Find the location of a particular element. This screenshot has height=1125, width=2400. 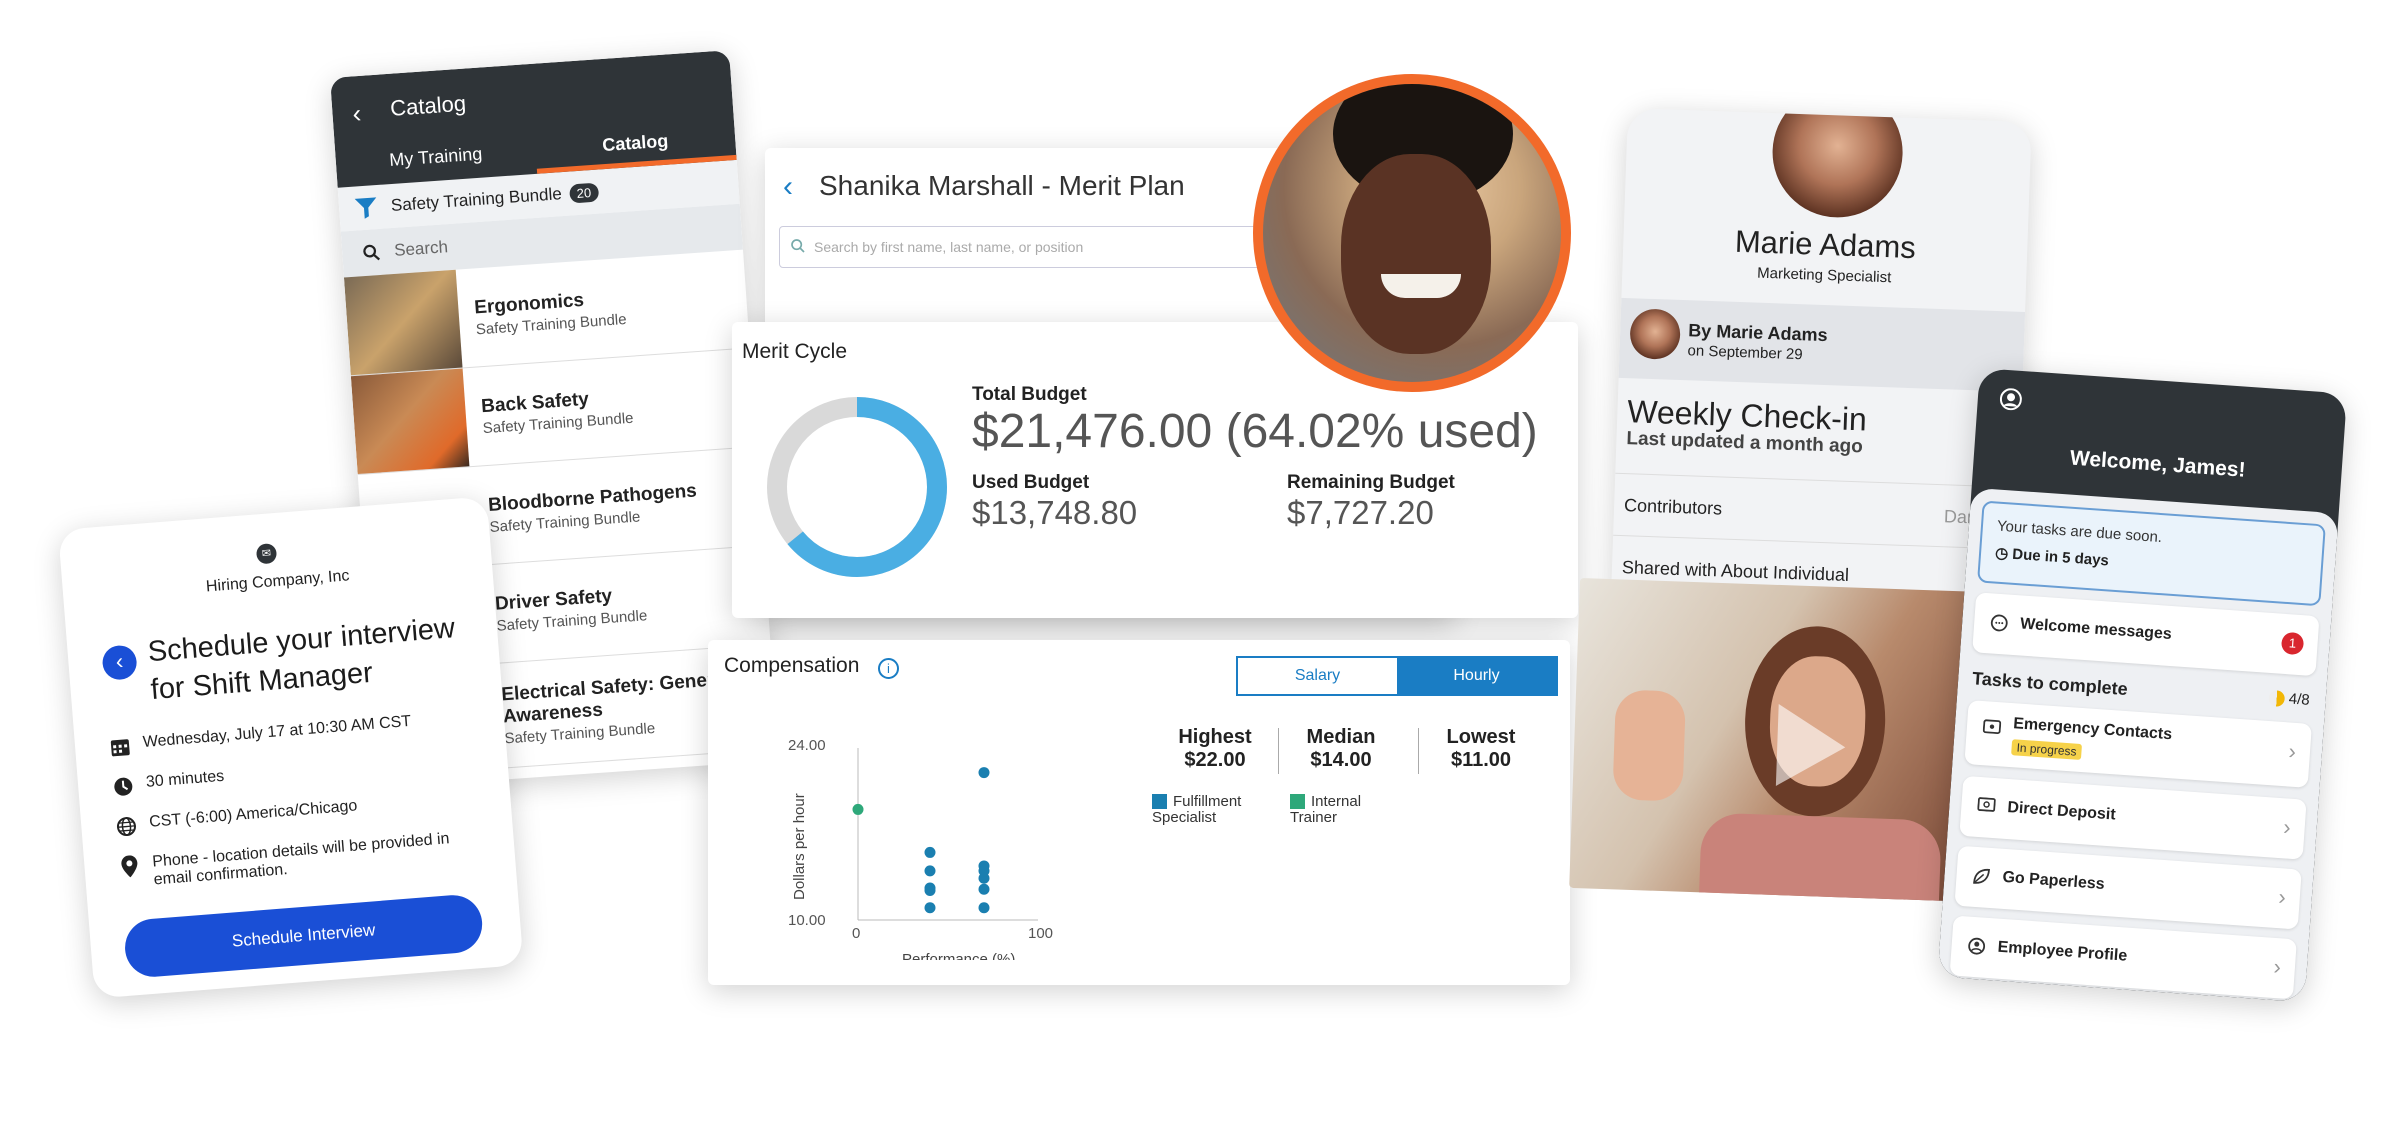

back-button: ‹ is located at coordinates (119, 662).